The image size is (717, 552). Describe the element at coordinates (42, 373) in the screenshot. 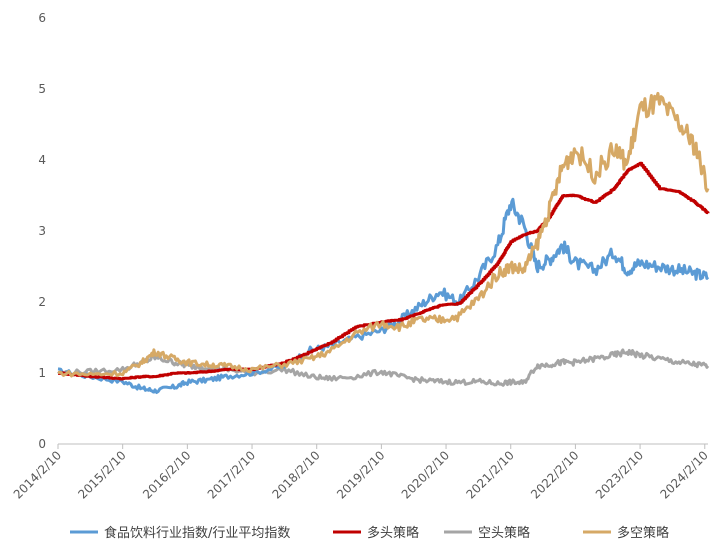

I see `y-tick-label: 1` at that location.